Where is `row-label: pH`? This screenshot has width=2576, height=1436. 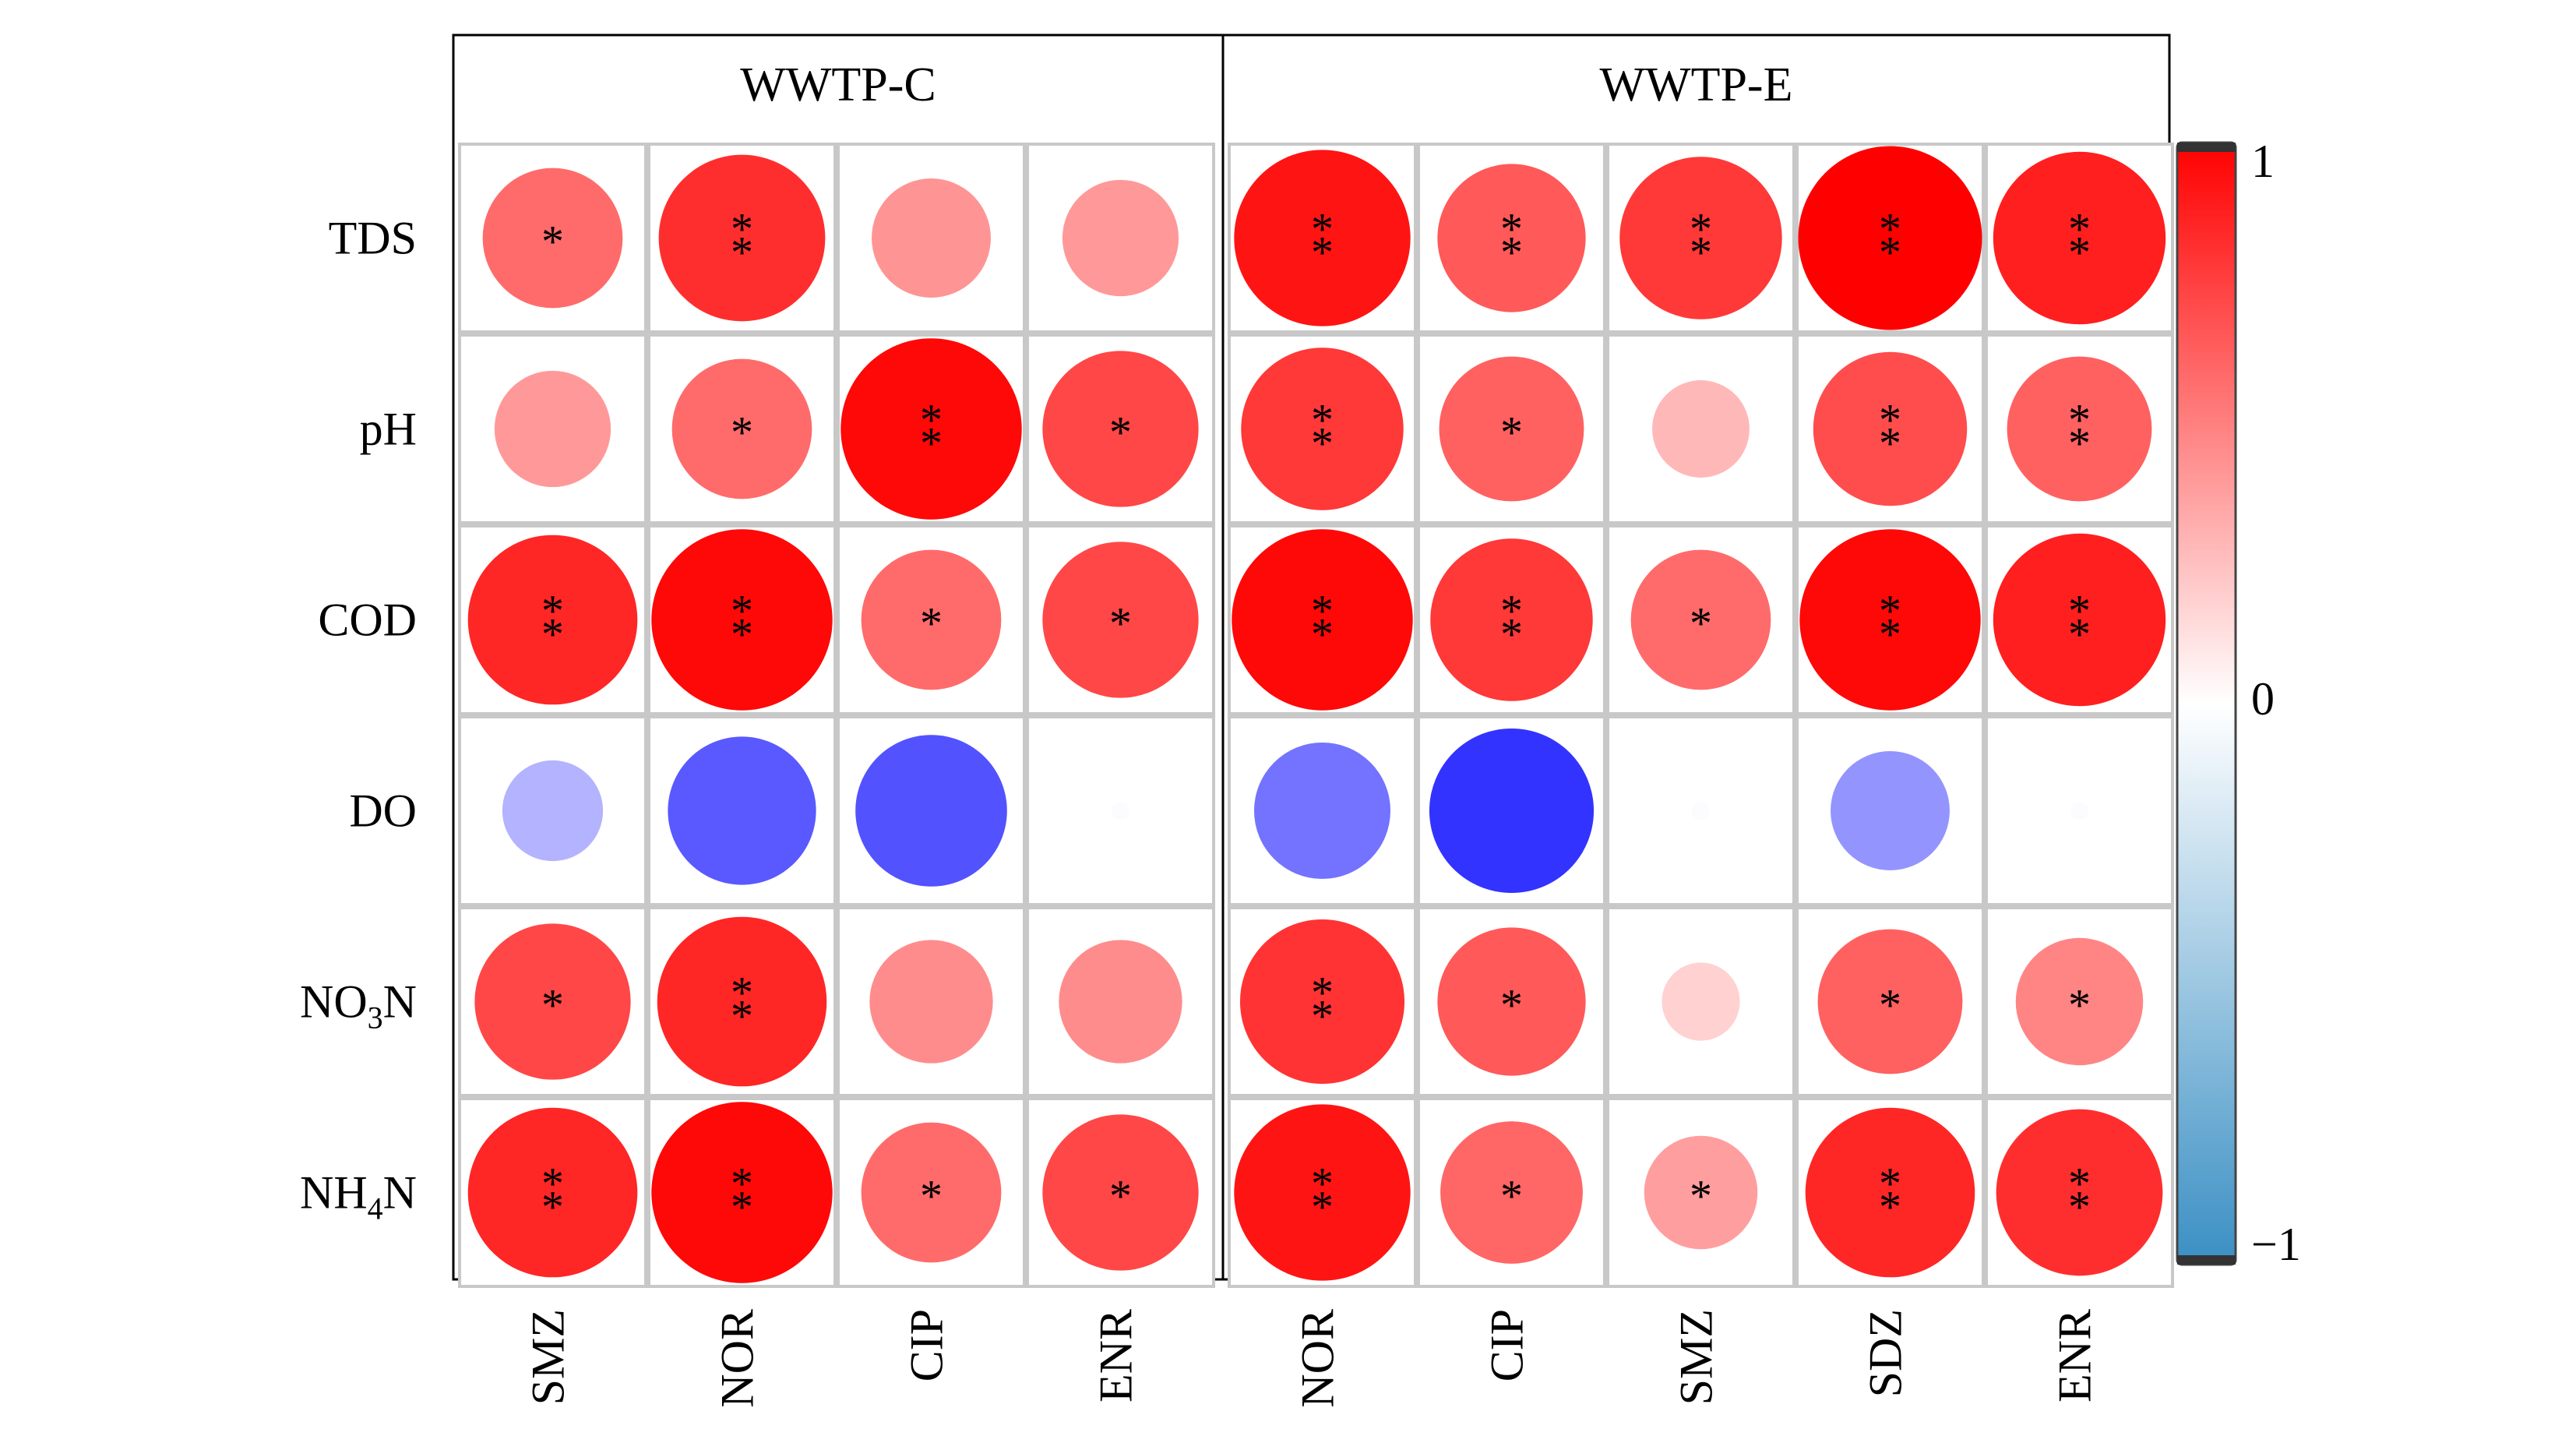 row-label: pH is located at coordinates (388, 429).